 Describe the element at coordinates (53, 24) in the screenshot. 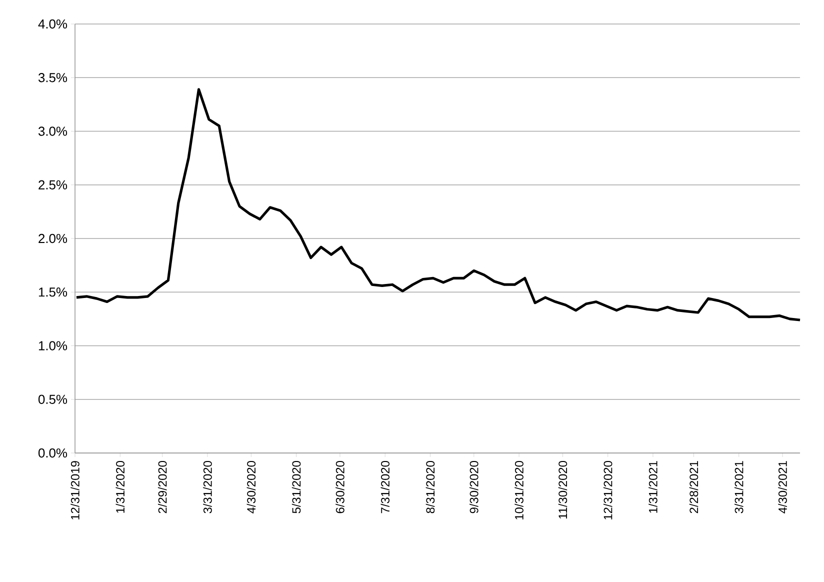

I see `y-tick-label: 4.0%` at that location.